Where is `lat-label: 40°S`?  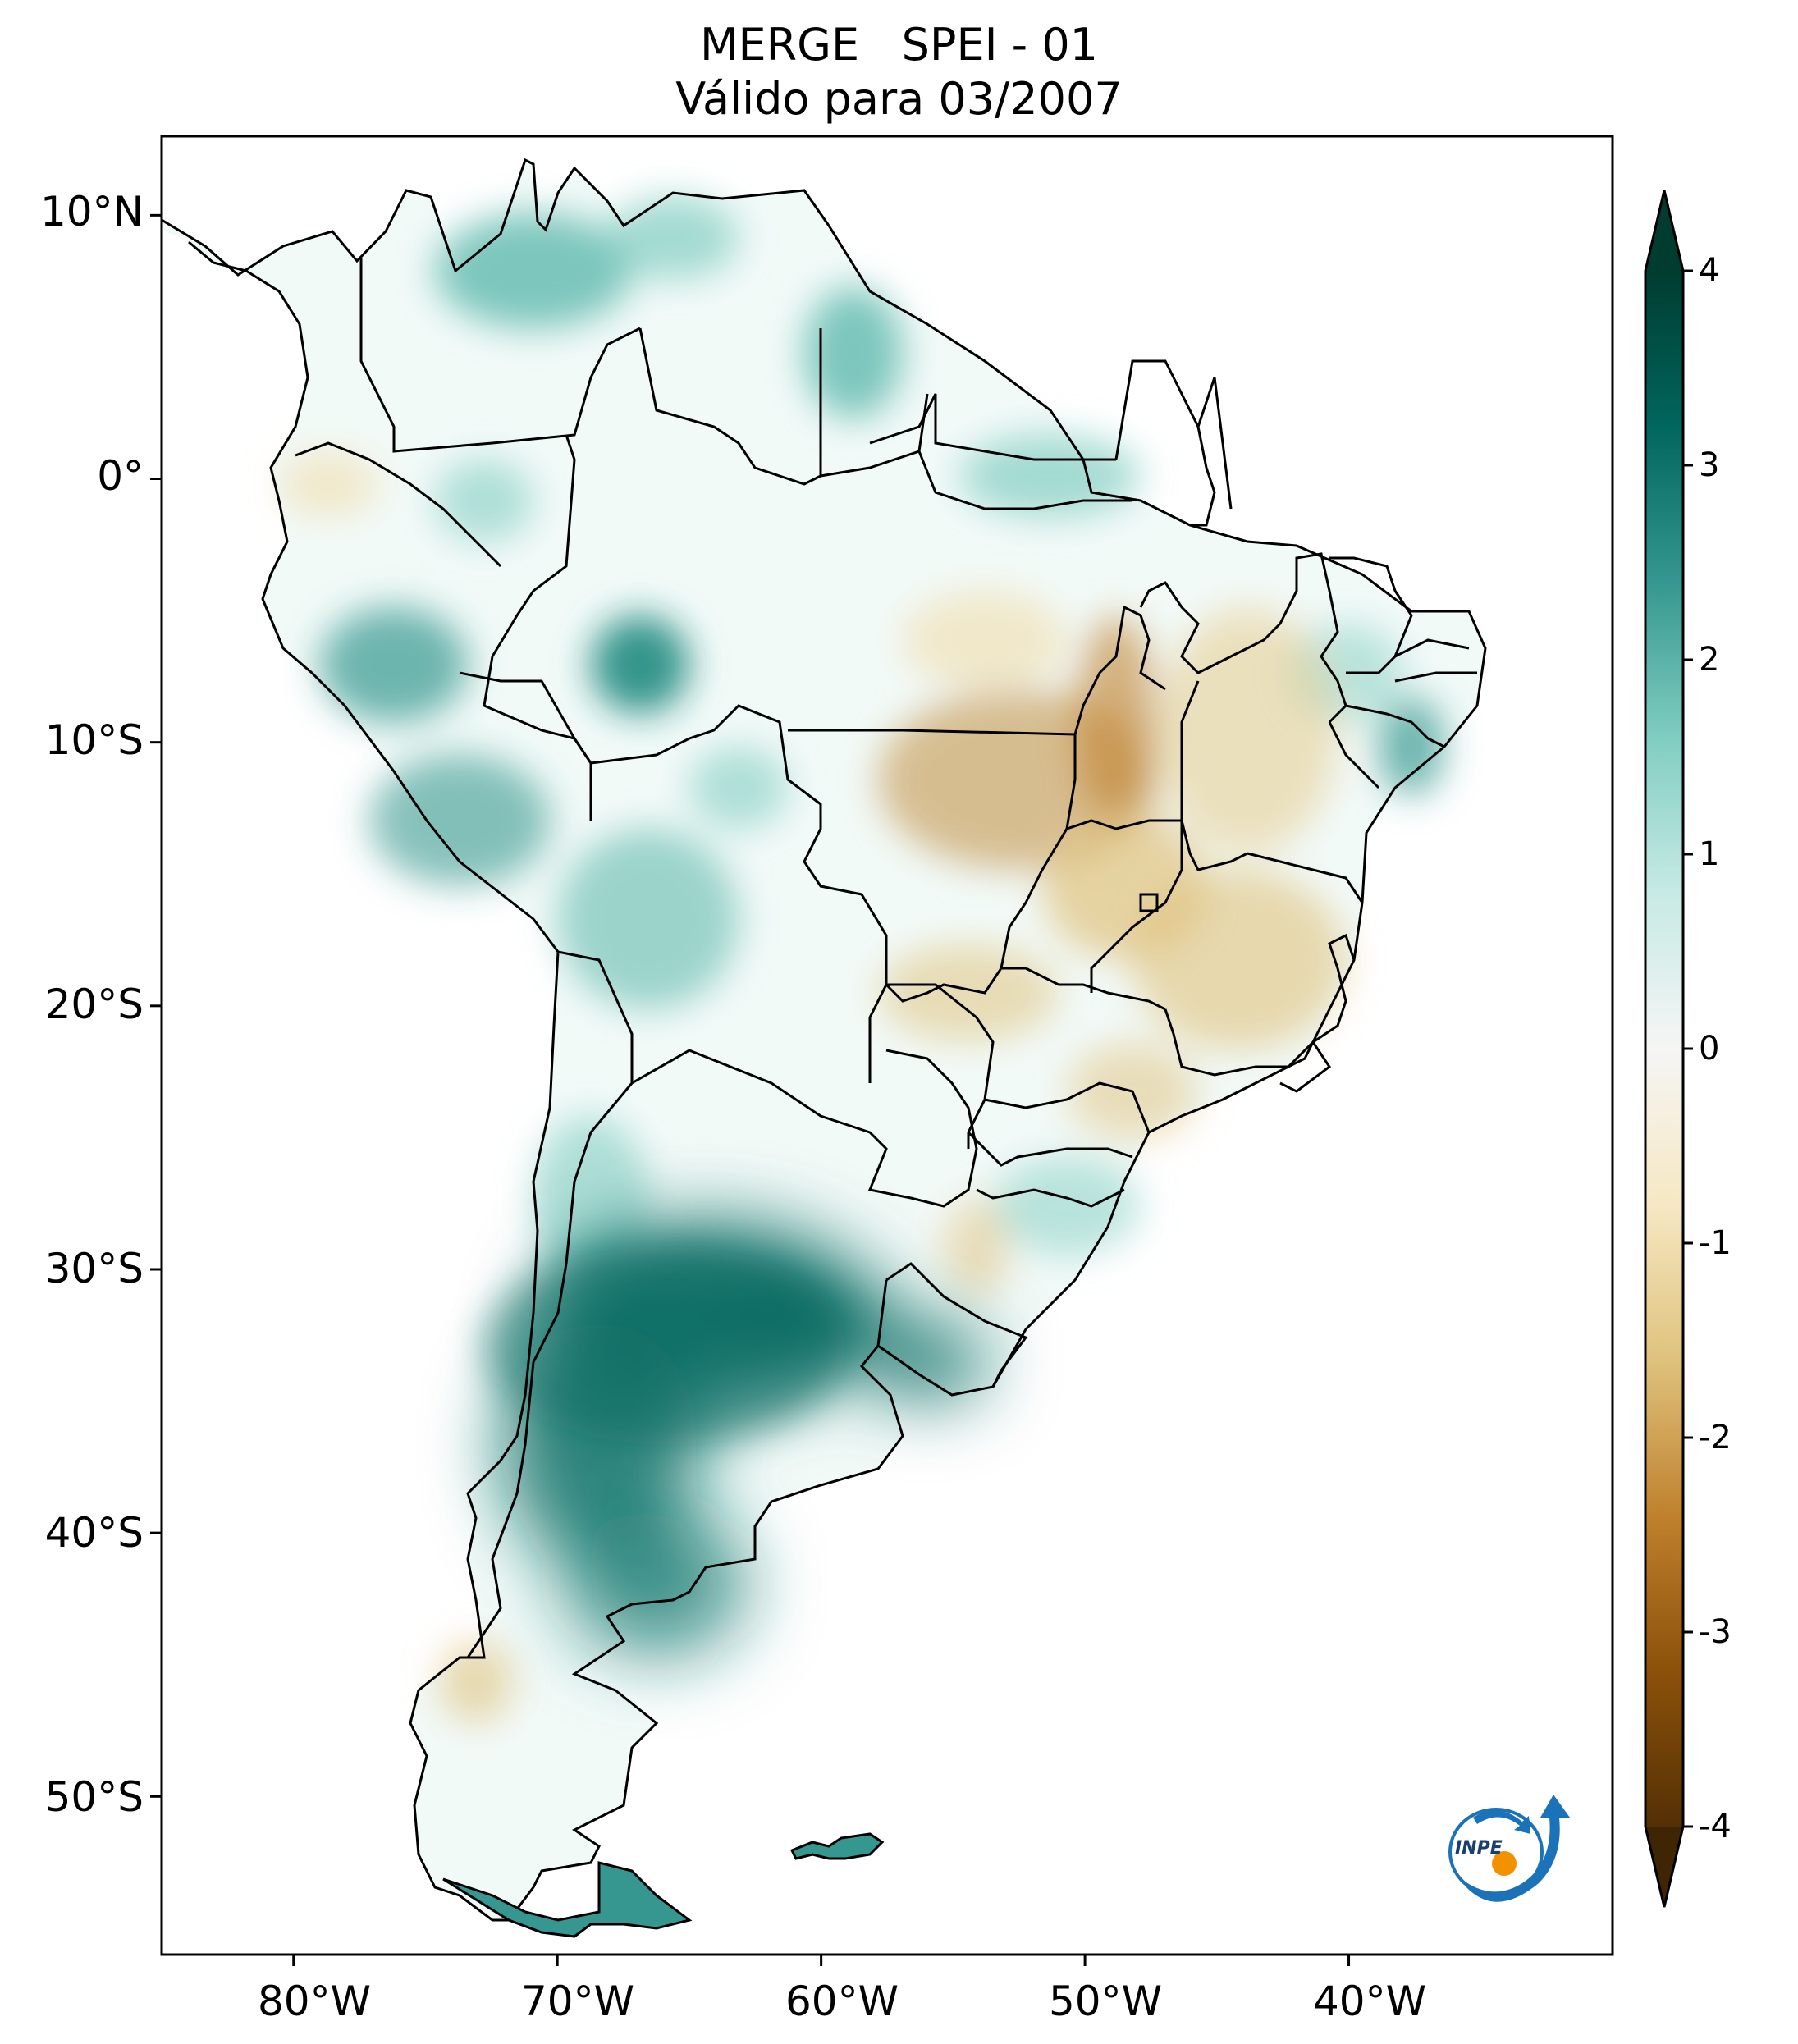 lat-label: 40°S is located at coordinates (94, 1533).